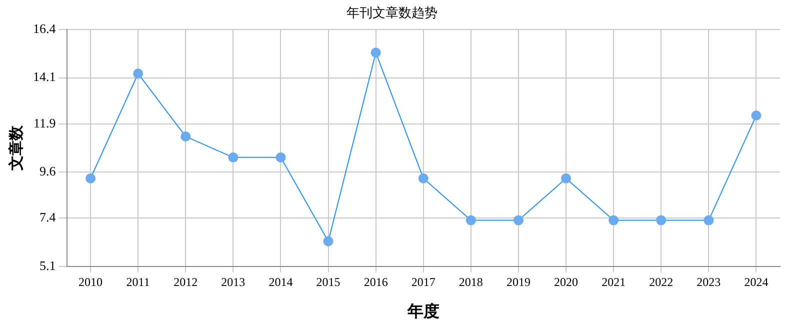  I want to click on y-tick-label: 16.4, so click(44, 28).